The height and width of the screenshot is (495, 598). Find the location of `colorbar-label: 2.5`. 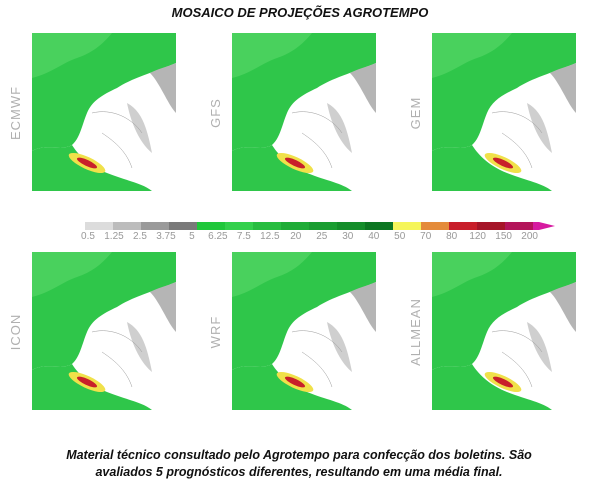

colorbar-label: 2.5 is located at coordinates (140, 236).